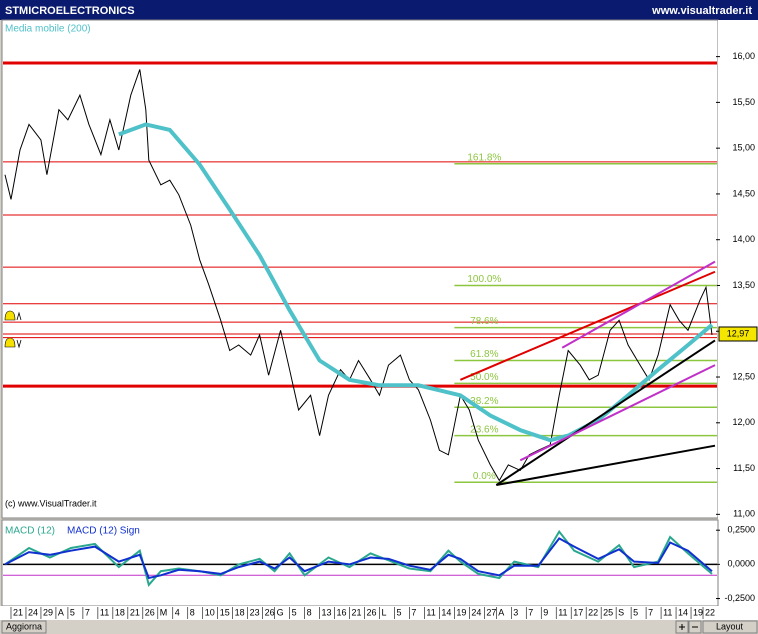  What do you see at coordinates (342, 612) in the screenshot?
I see `x-tick-label: 16` at bounding box center [342, 612].